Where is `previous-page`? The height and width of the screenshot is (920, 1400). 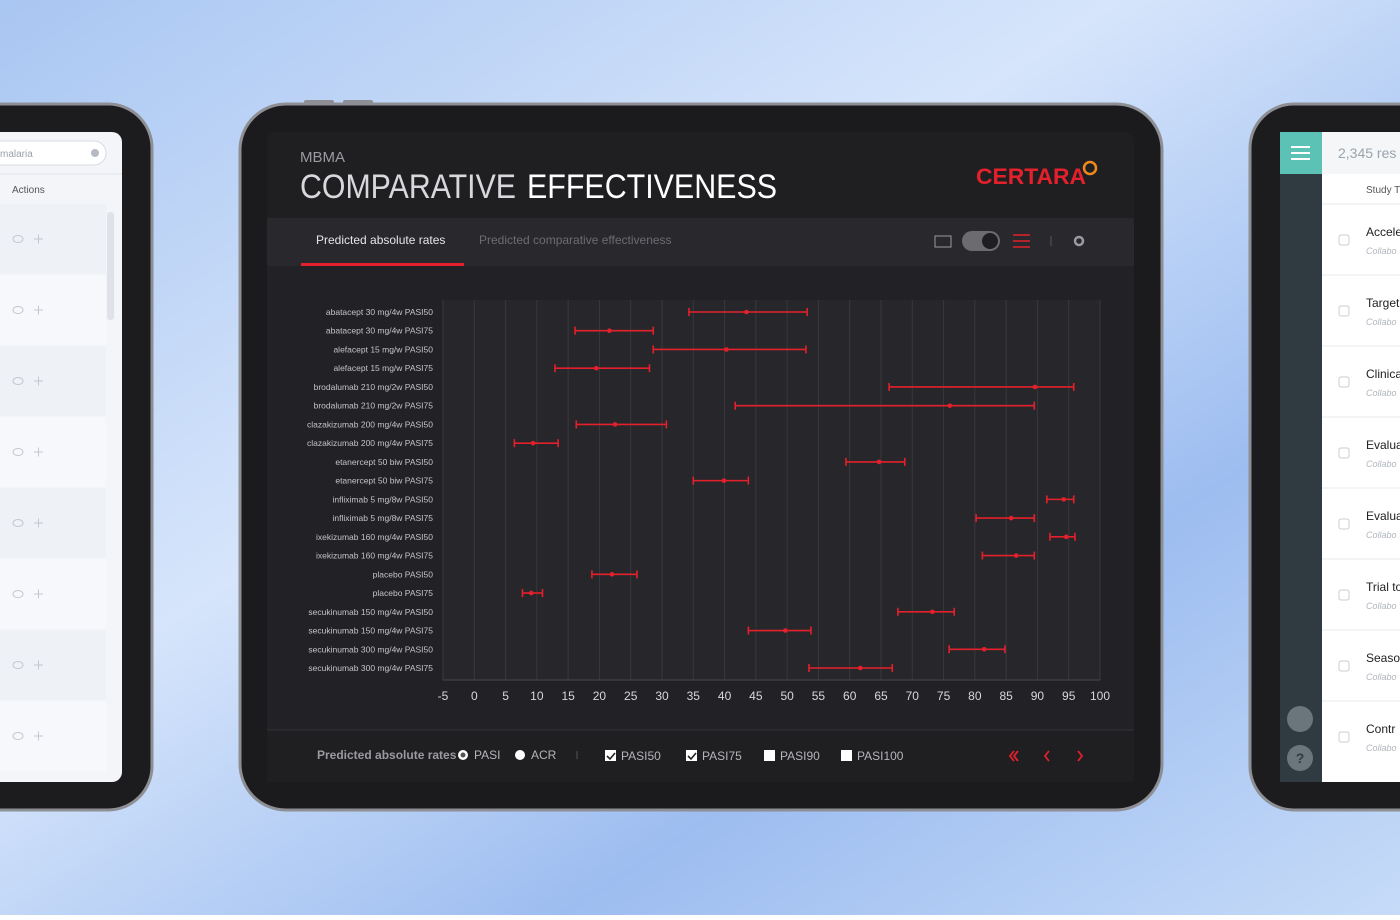 previous-page is located at coordinates (1046, 756).